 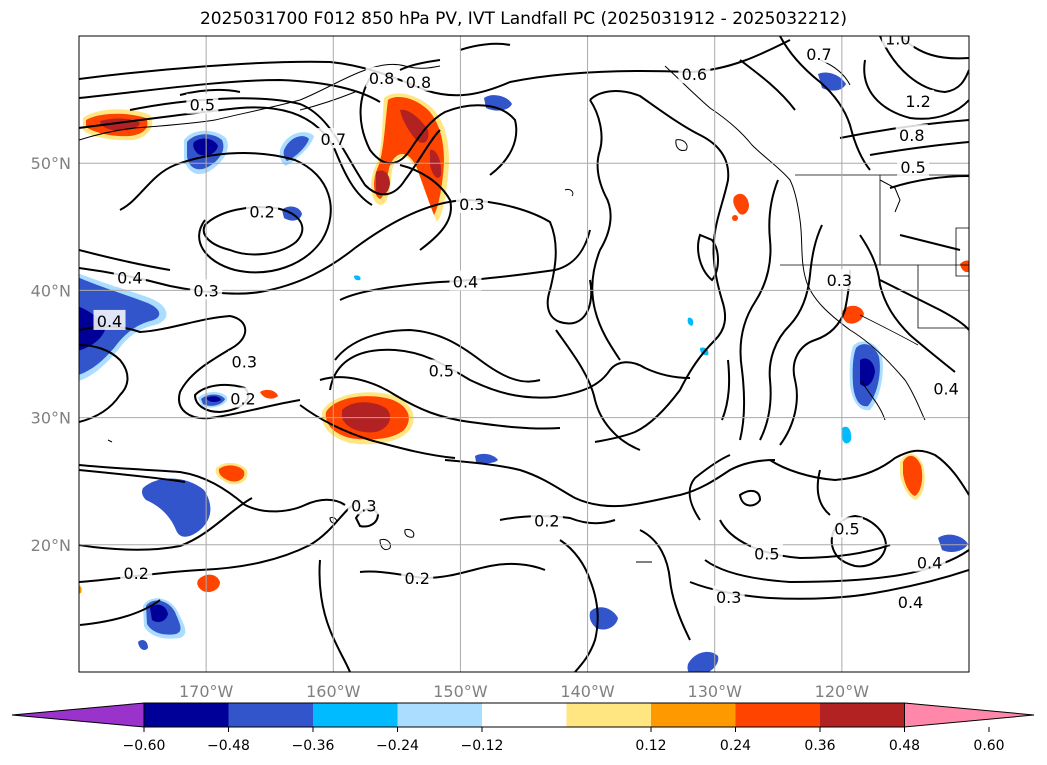 I want to click on contour-label: 1.0, so click(x=897, y=39).